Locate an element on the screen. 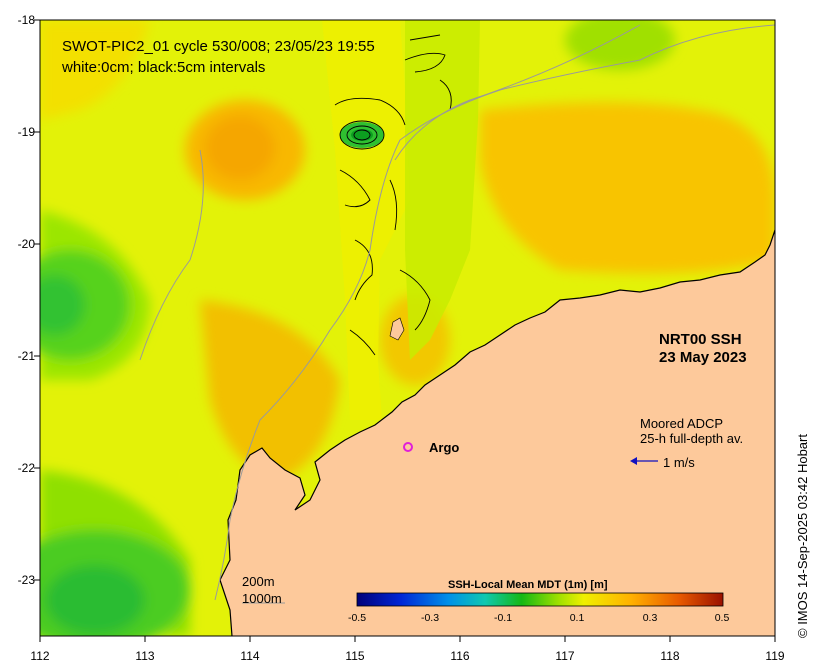 The image size is (819, 672). colorbar-tick: -0.5 is located at coordinates (357, 618).